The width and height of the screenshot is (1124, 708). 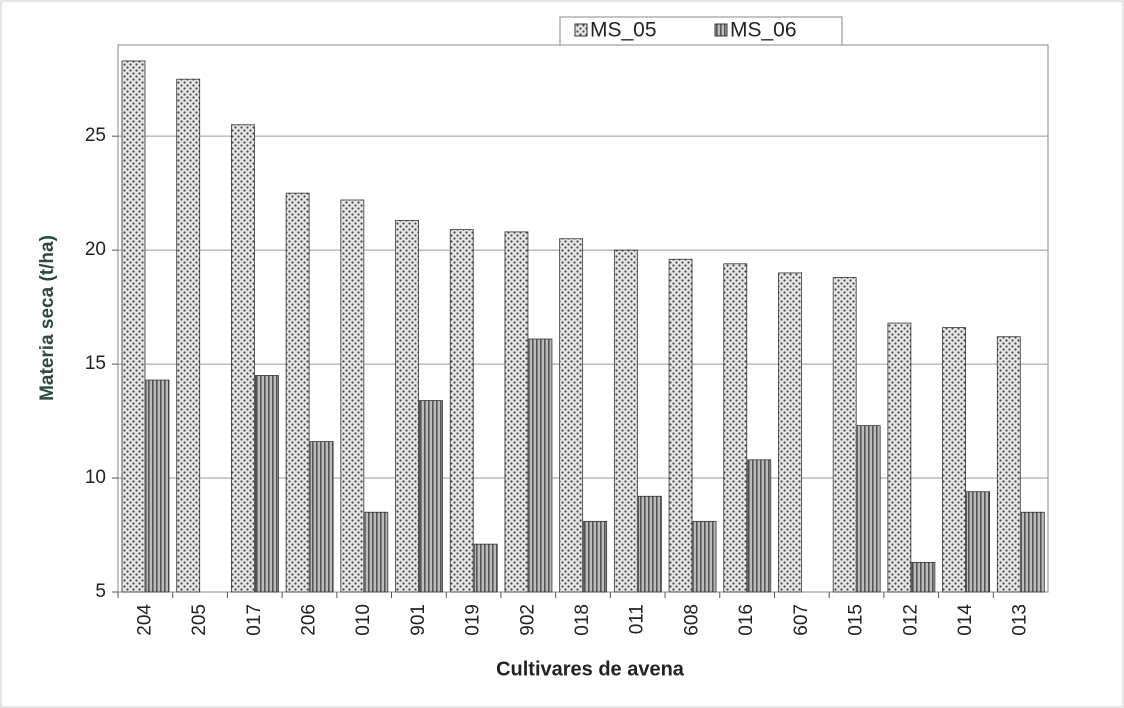 I want to click on x-tick-label: 205, so click(x=199, y=620).